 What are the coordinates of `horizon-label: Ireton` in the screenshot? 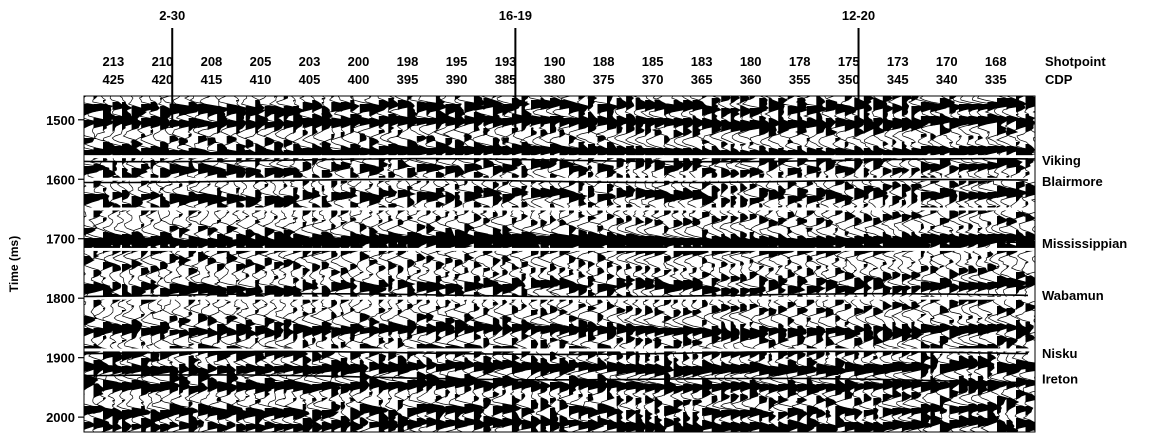 It's located at (1060, 378).